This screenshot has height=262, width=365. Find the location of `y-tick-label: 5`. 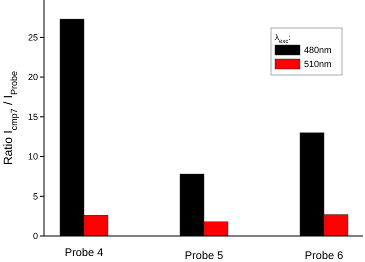

y-tick-label: 5 is located at coordinates (35, 196).